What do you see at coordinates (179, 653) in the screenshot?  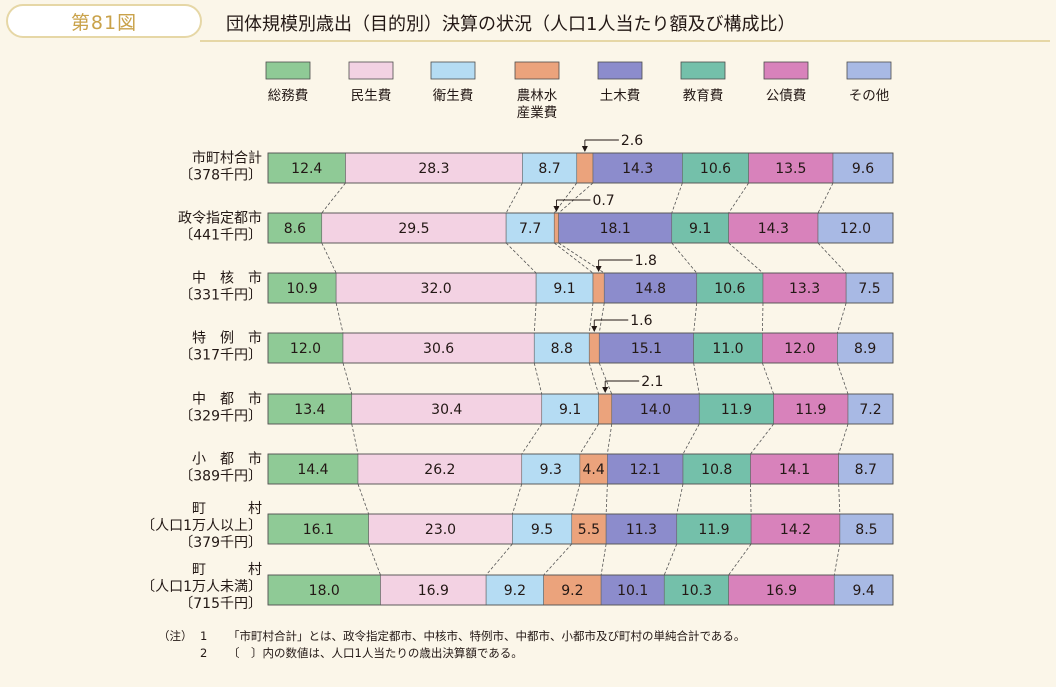 I see `note-head` at bounding box center [179, 653].